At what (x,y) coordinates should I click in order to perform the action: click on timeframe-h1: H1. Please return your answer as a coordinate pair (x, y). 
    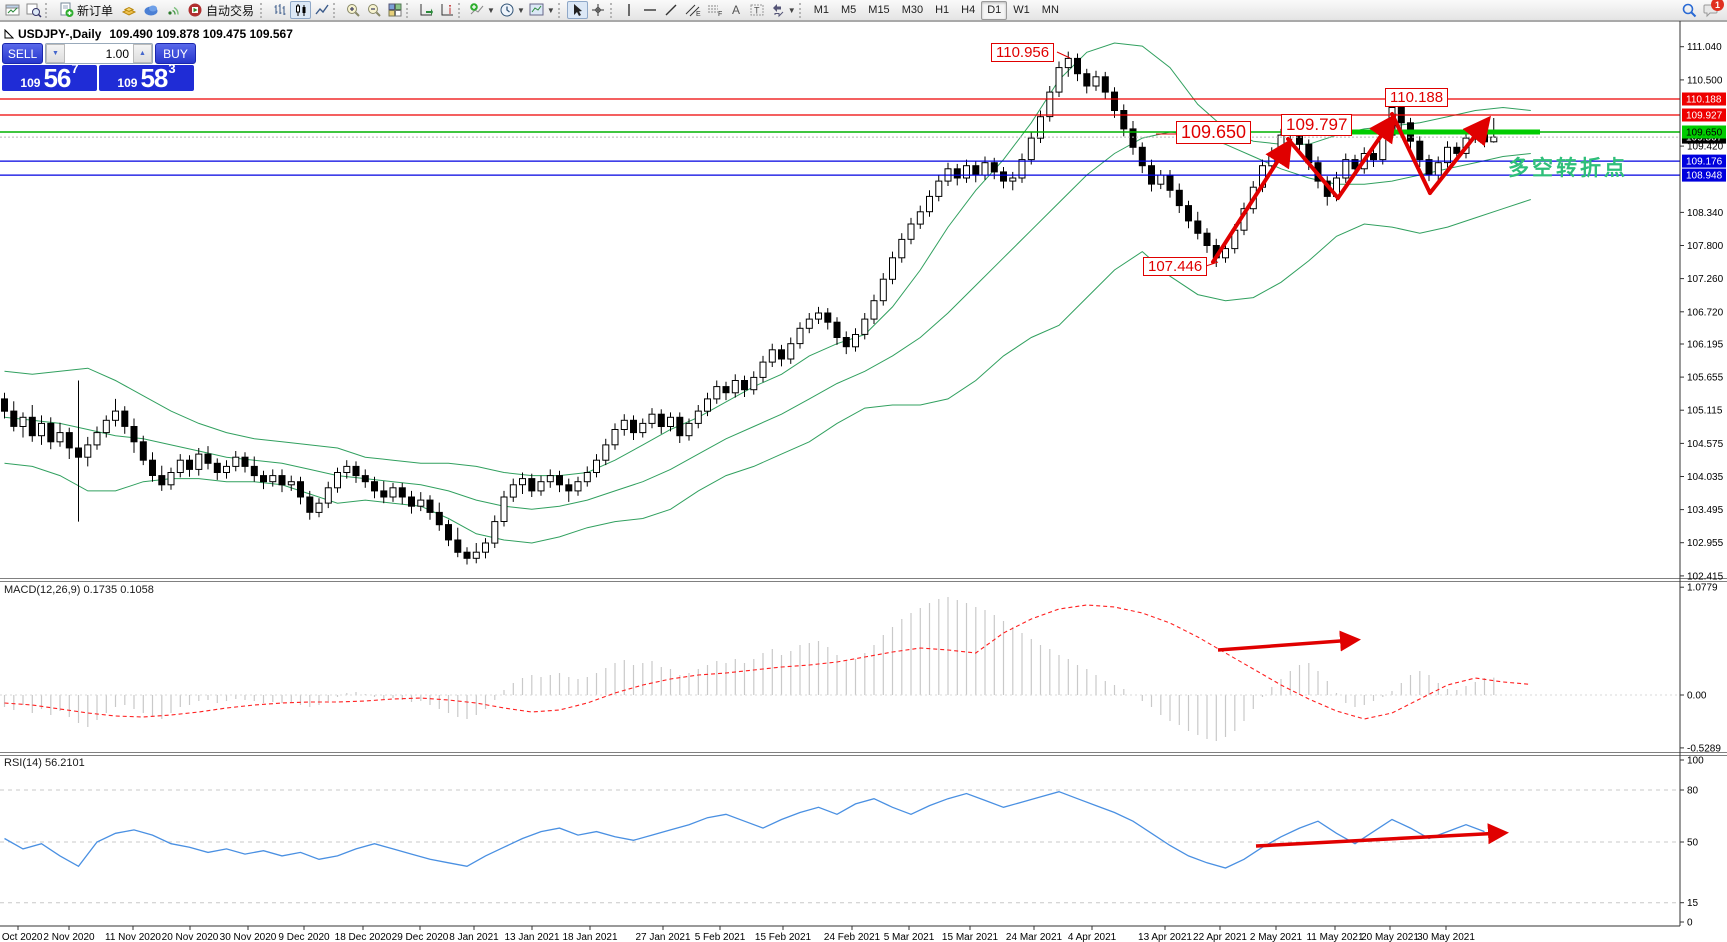
    Looking at the image, I should click on (942, 10).